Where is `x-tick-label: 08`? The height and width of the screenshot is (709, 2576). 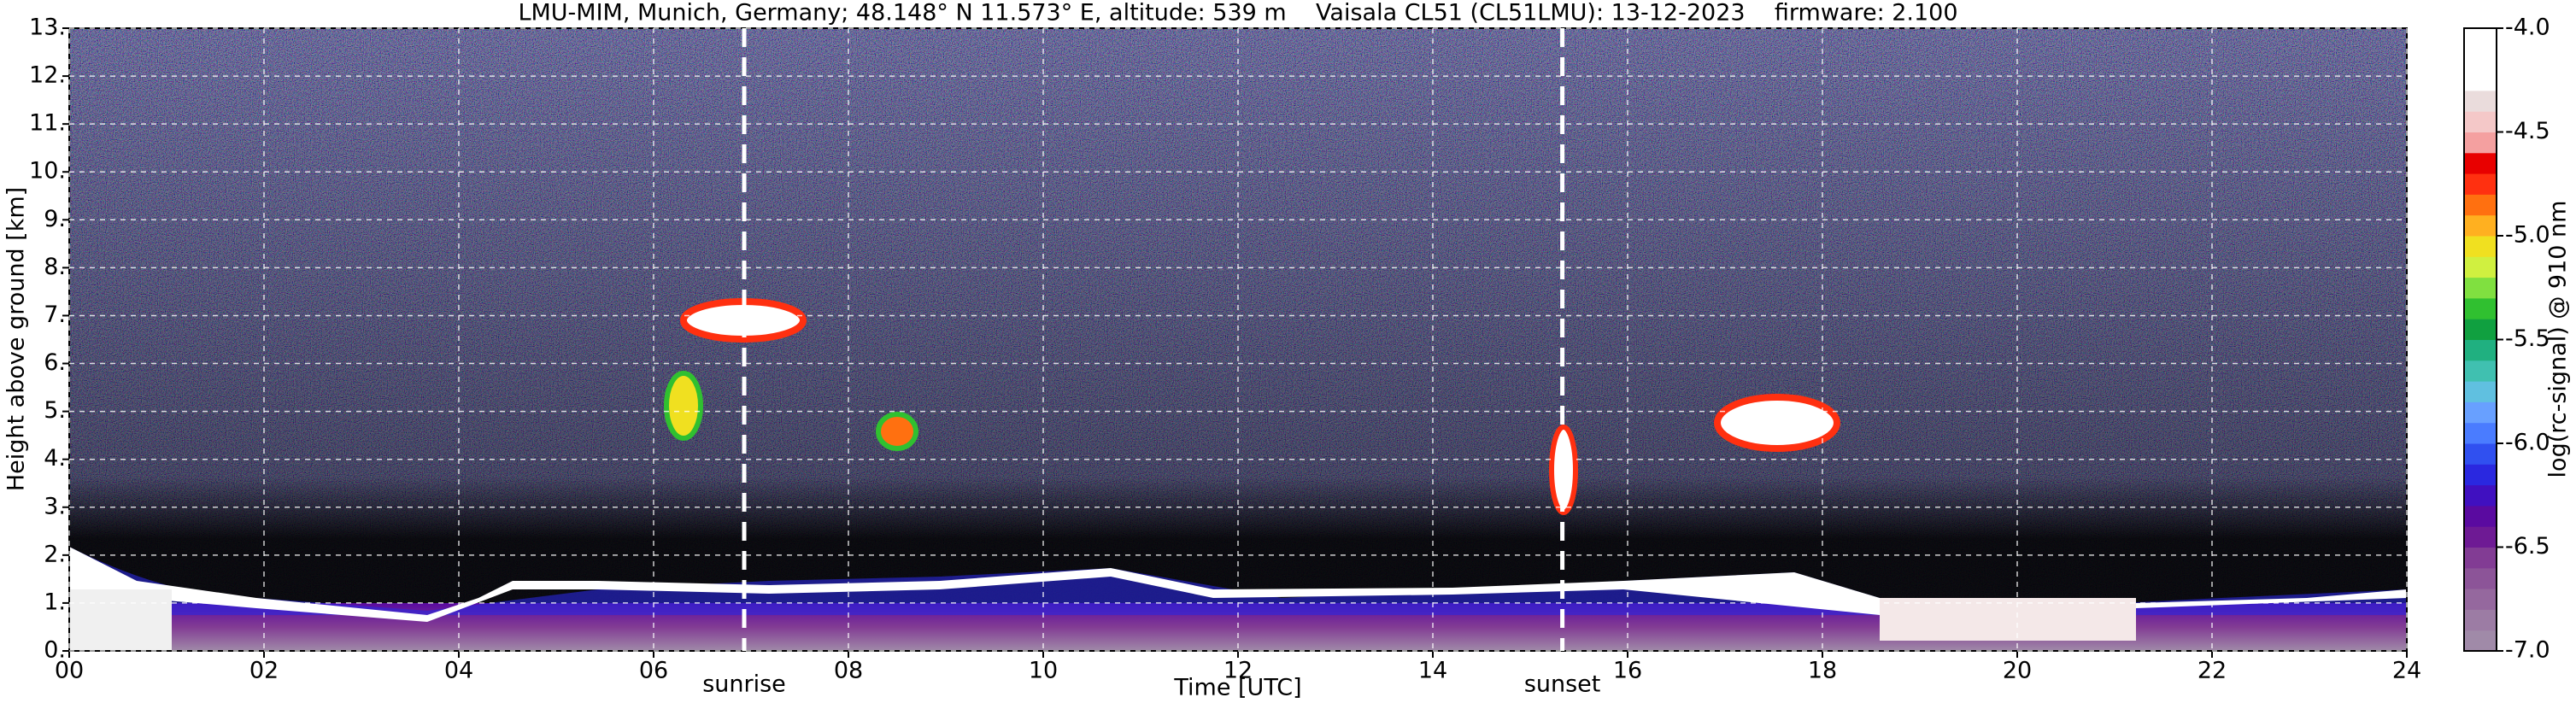
x-tick-label: 08 is located at coordinates (848, 671).